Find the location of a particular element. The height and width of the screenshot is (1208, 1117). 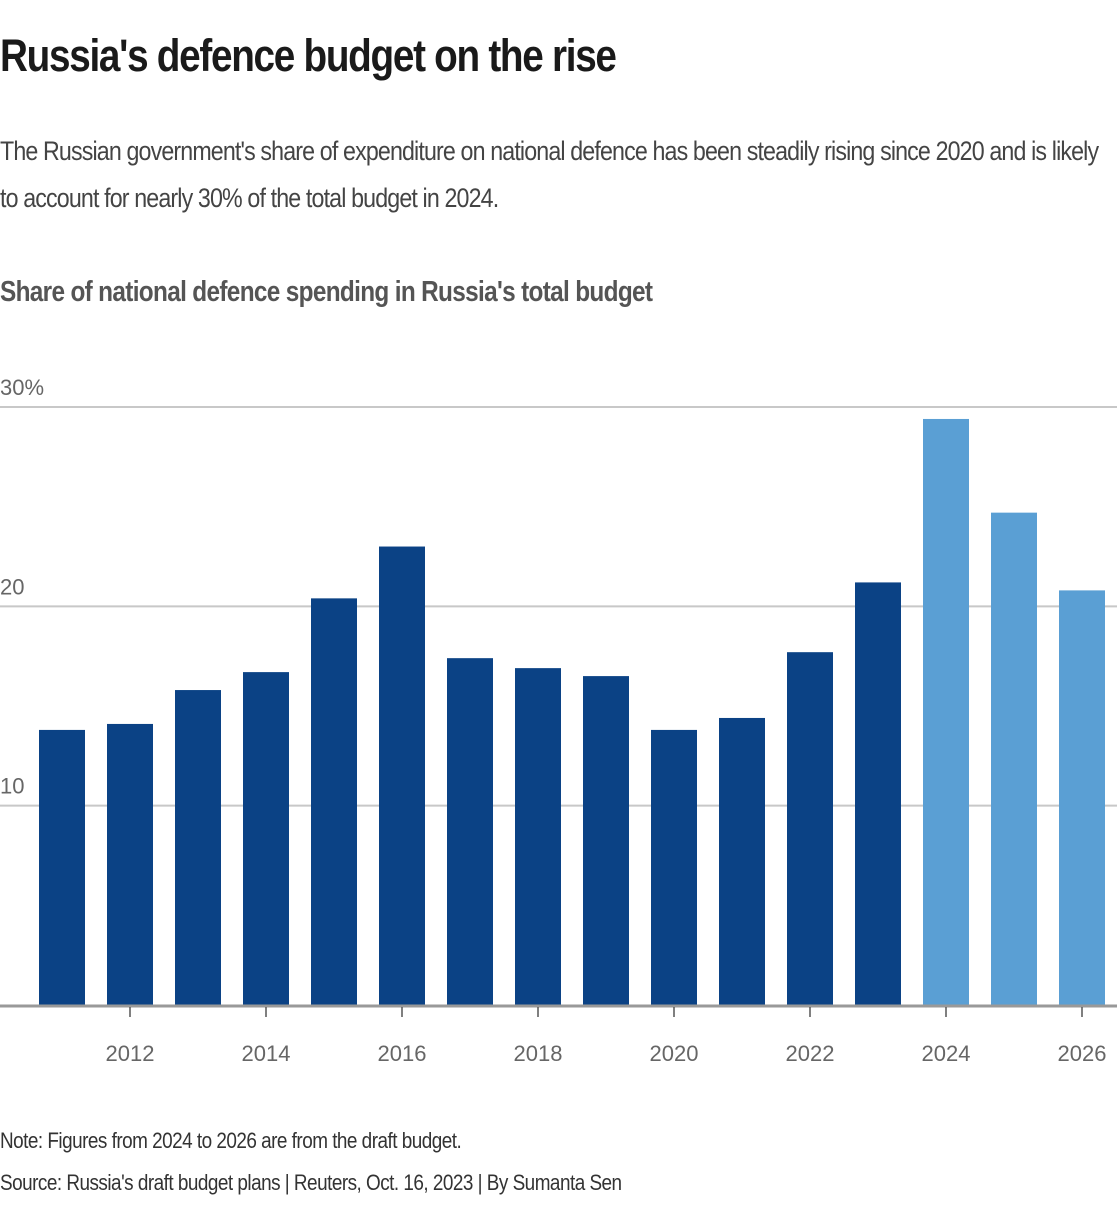

x-tick-label: 2014 is located at coordinates (266, 1053).